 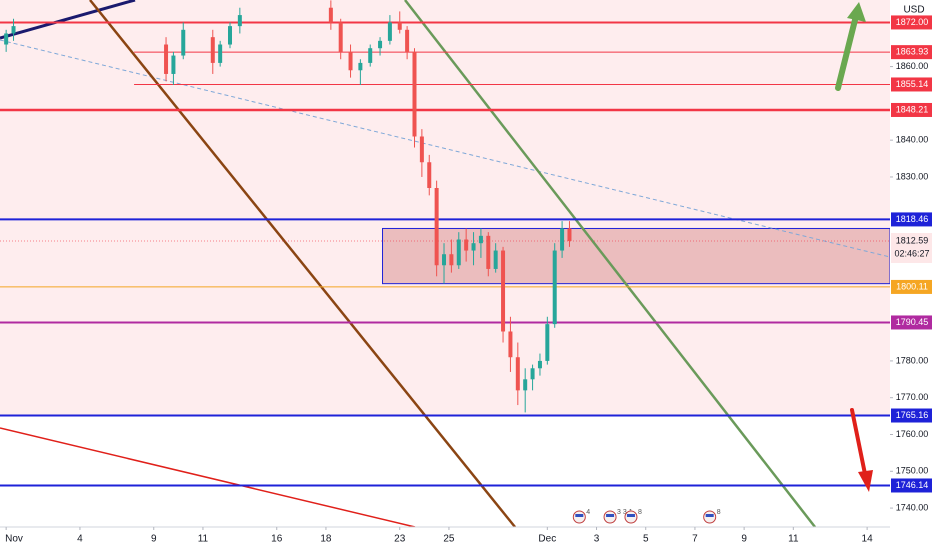 What do you see at coordinates (911, 275) in the screenshot?
I see `price-axis` at bounding box center [911, 275].